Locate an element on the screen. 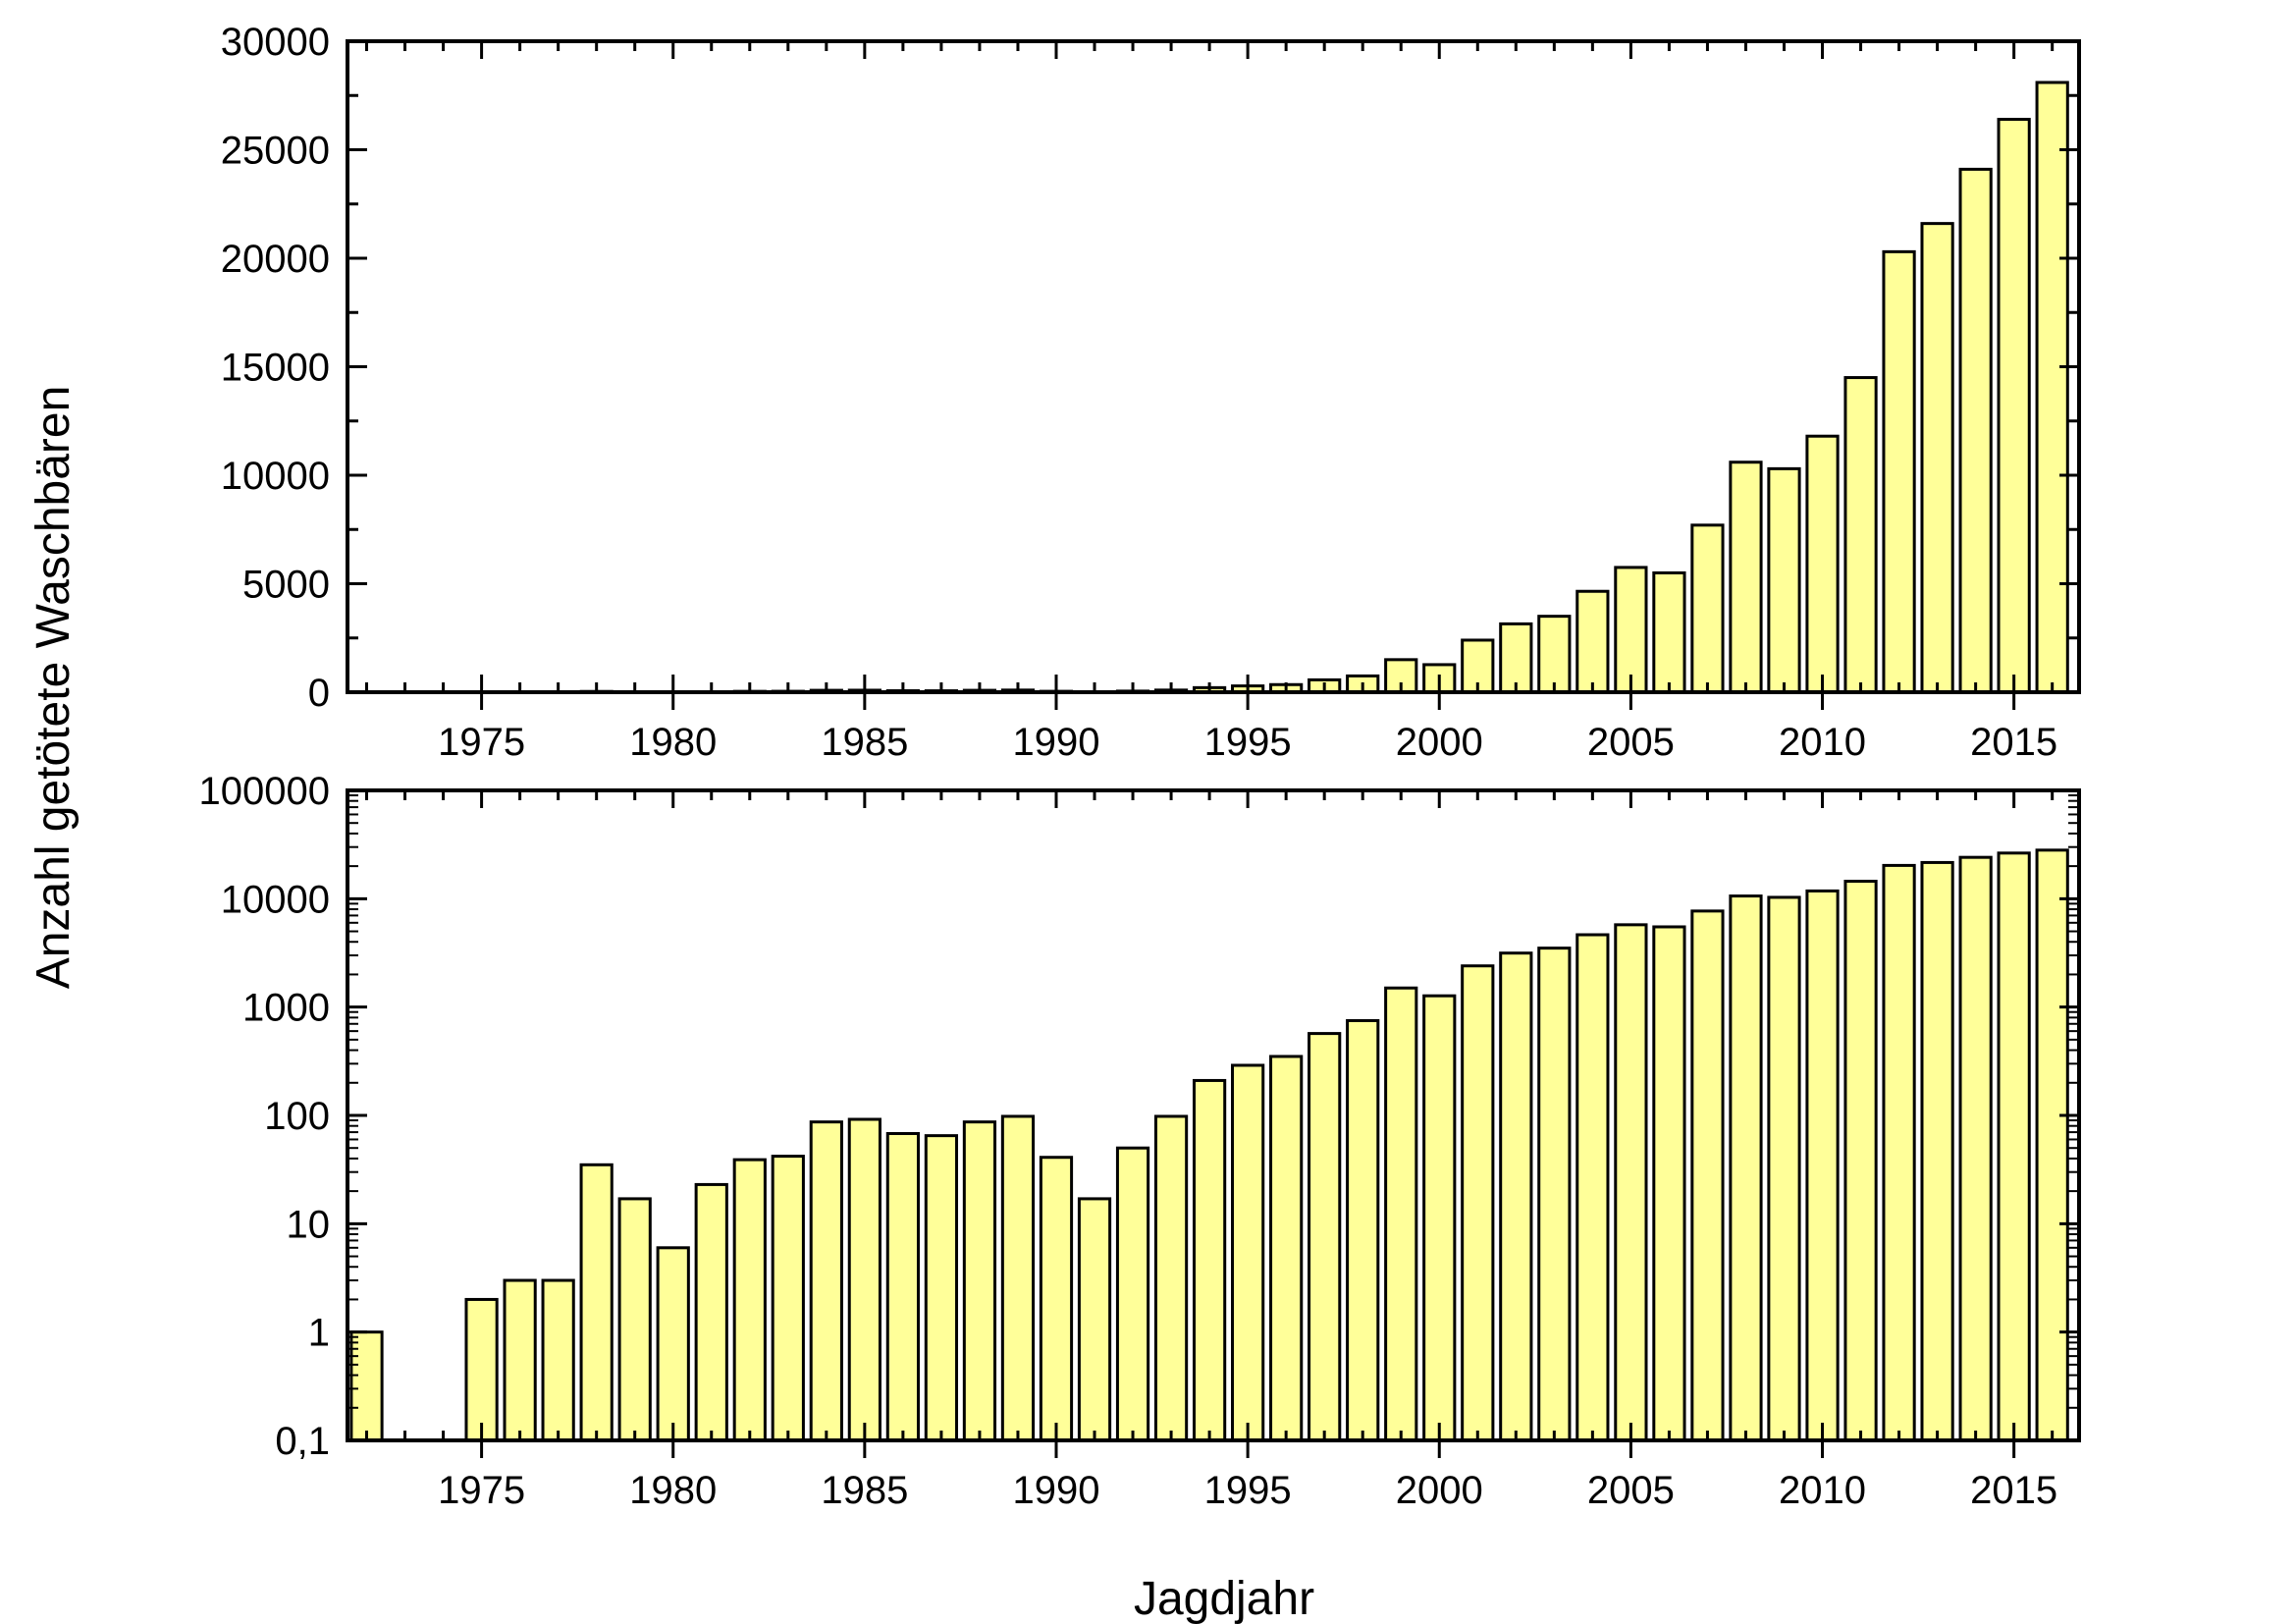  bar-1998 is located at coordinates (1363, 1230).